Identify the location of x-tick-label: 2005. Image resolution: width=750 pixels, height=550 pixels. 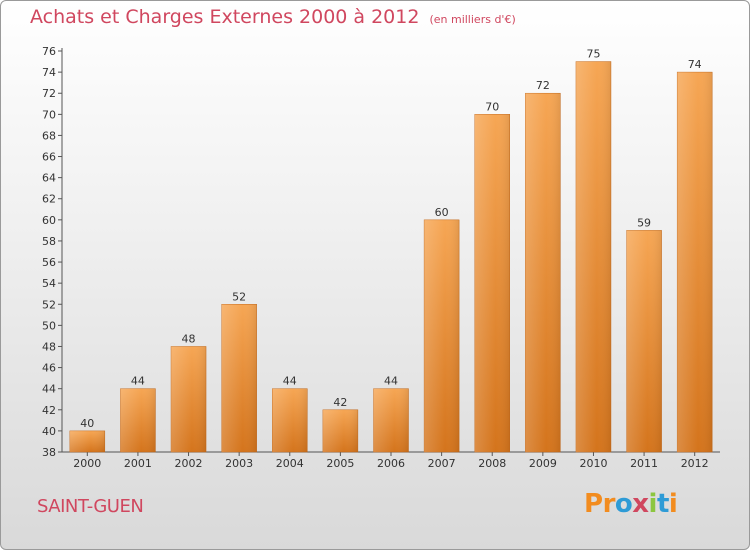
(340, 463).